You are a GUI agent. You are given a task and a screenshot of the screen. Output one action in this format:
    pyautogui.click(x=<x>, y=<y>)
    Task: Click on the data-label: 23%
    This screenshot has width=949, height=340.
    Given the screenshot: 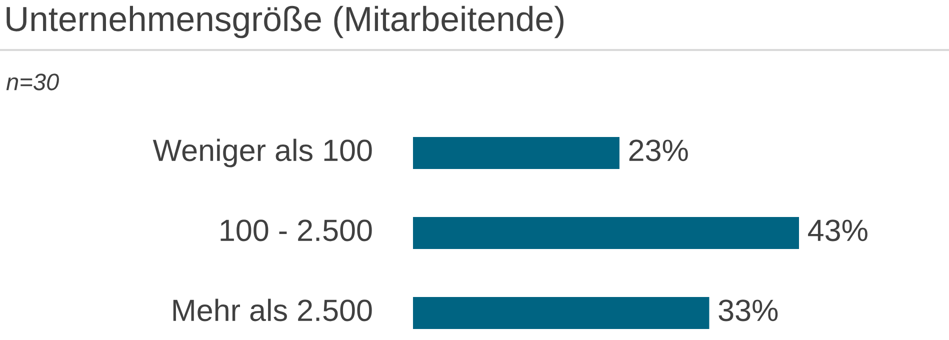 What is the action you would take?
    pyautogui.click(x=658, y=151)
    